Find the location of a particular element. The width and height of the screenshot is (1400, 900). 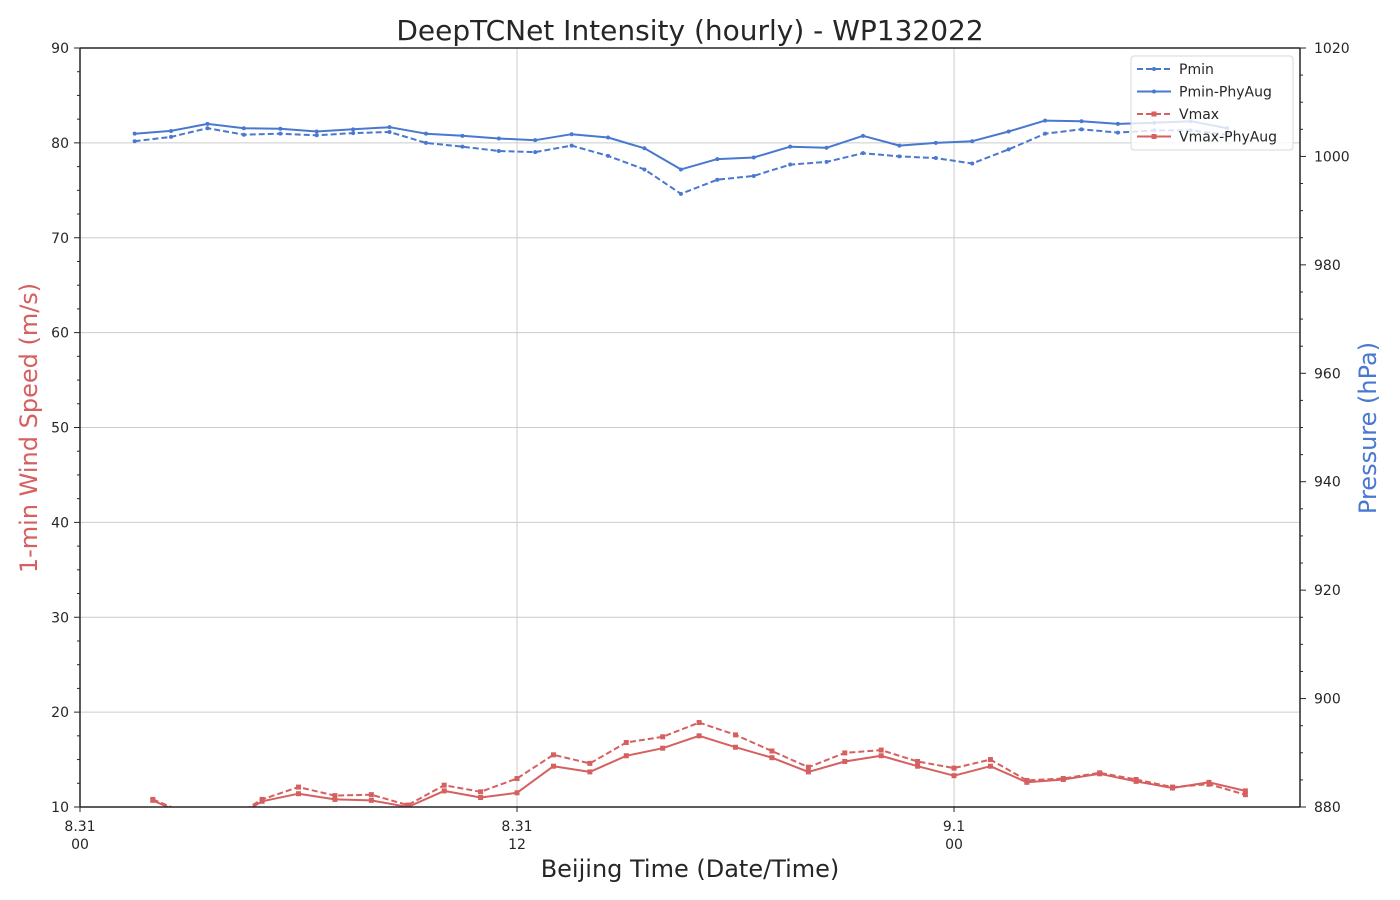

legend-item: Vmax-PhyAug is located at coordinates (1207, 138).